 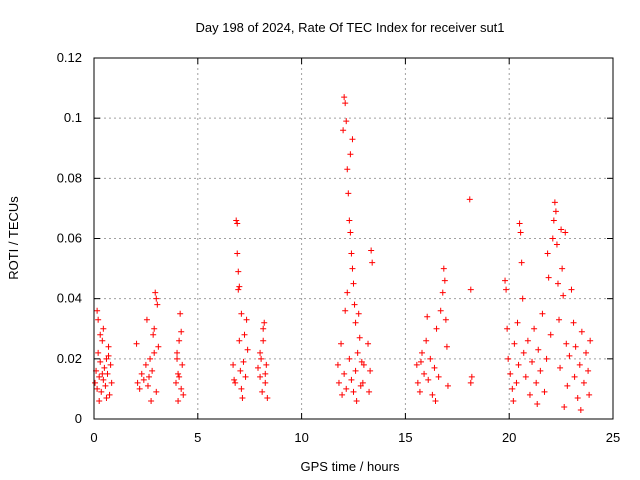 What do you see at coordinates (78, 418) in the screenshot?
I see `y-tick-label: 0` at bounding box center [78, 418].